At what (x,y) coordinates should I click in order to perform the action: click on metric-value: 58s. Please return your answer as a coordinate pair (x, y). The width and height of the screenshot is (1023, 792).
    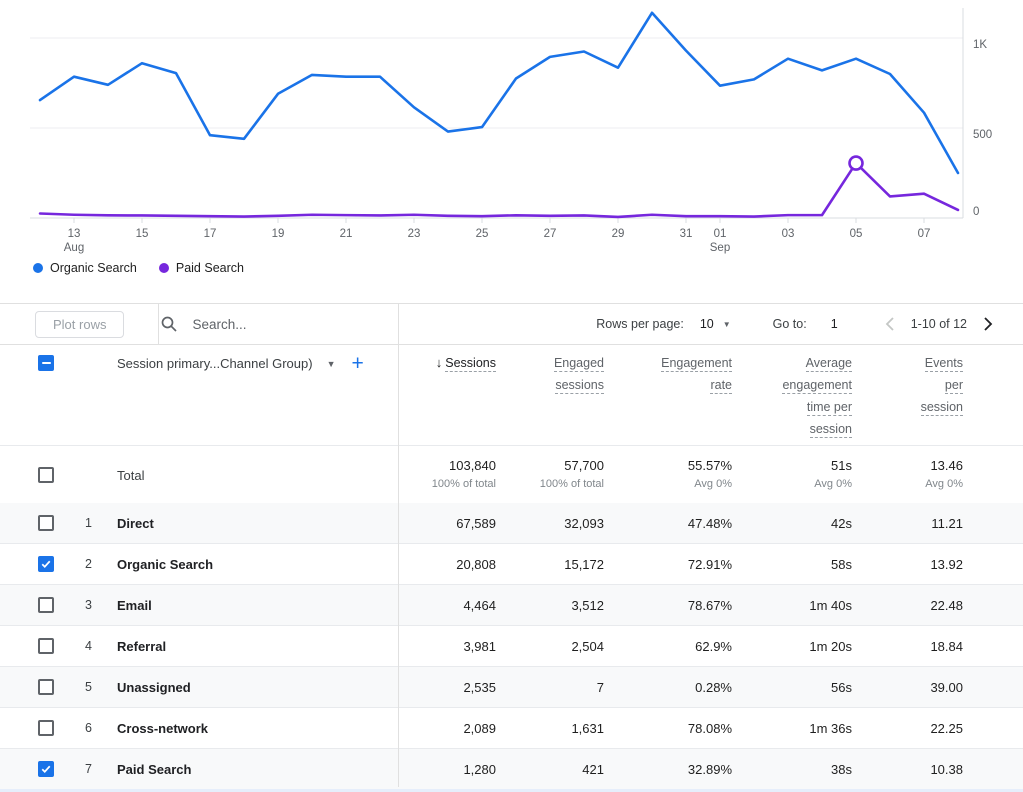
    Looking at the image, I should click on (841, 564).